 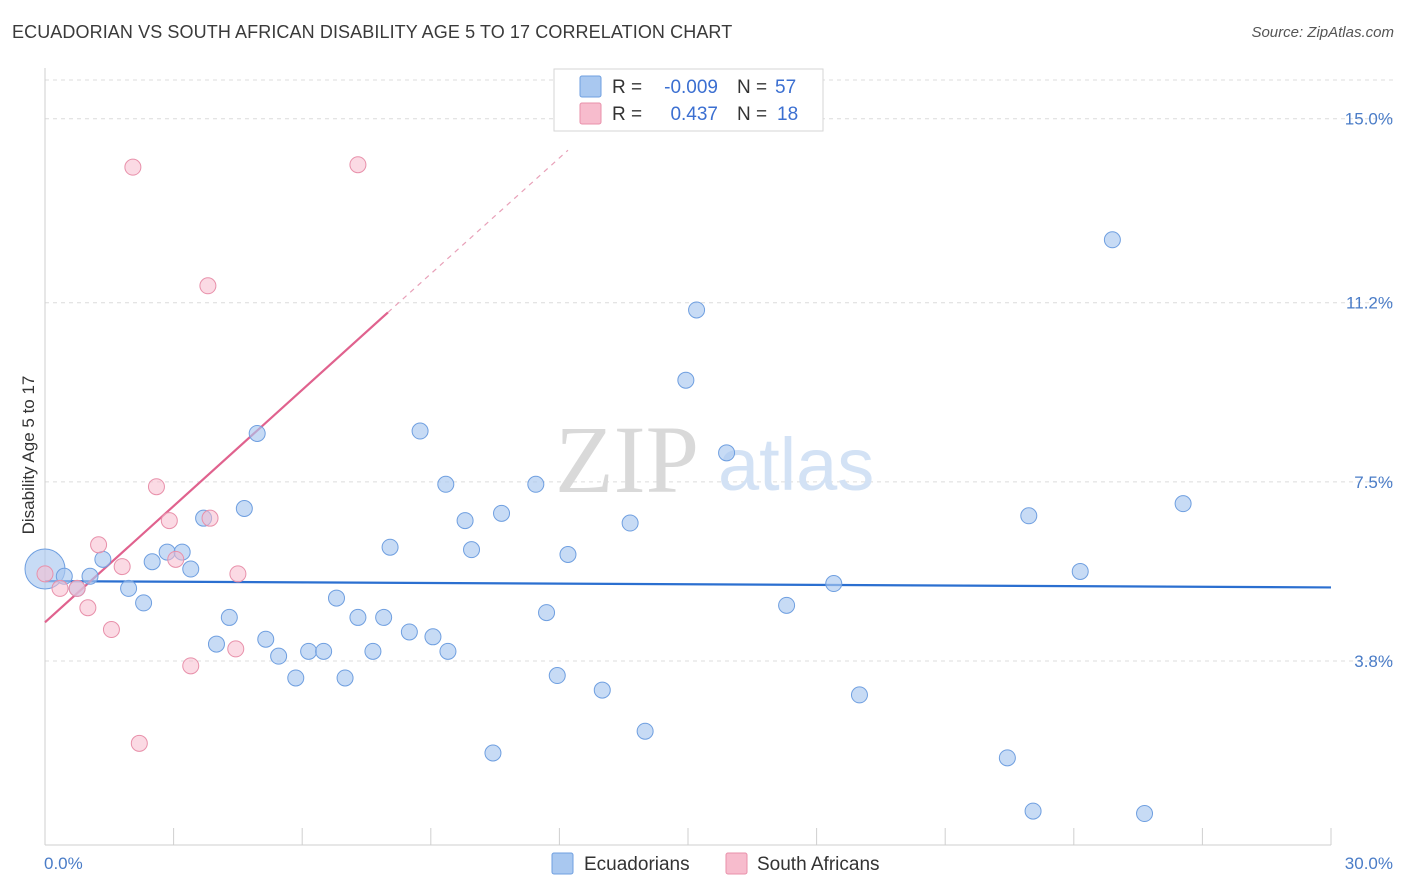 I want to click on legend-r-label-2: R =, so click(x=627, y=114).